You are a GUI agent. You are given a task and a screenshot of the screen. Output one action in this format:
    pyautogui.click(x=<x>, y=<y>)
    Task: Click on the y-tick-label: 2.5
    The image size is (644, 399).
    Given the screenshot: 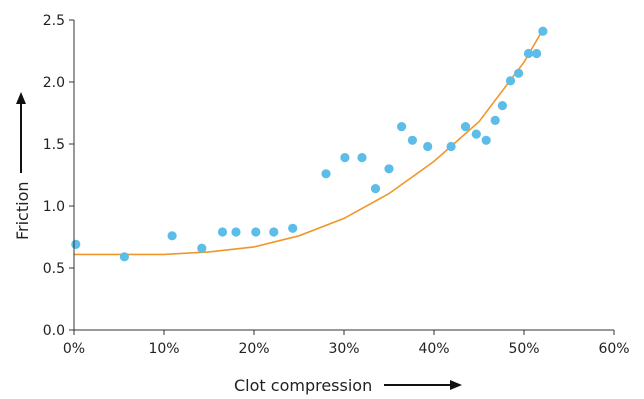 What is the action you would take?
    pyautogui.click(x=54, y=21)
    